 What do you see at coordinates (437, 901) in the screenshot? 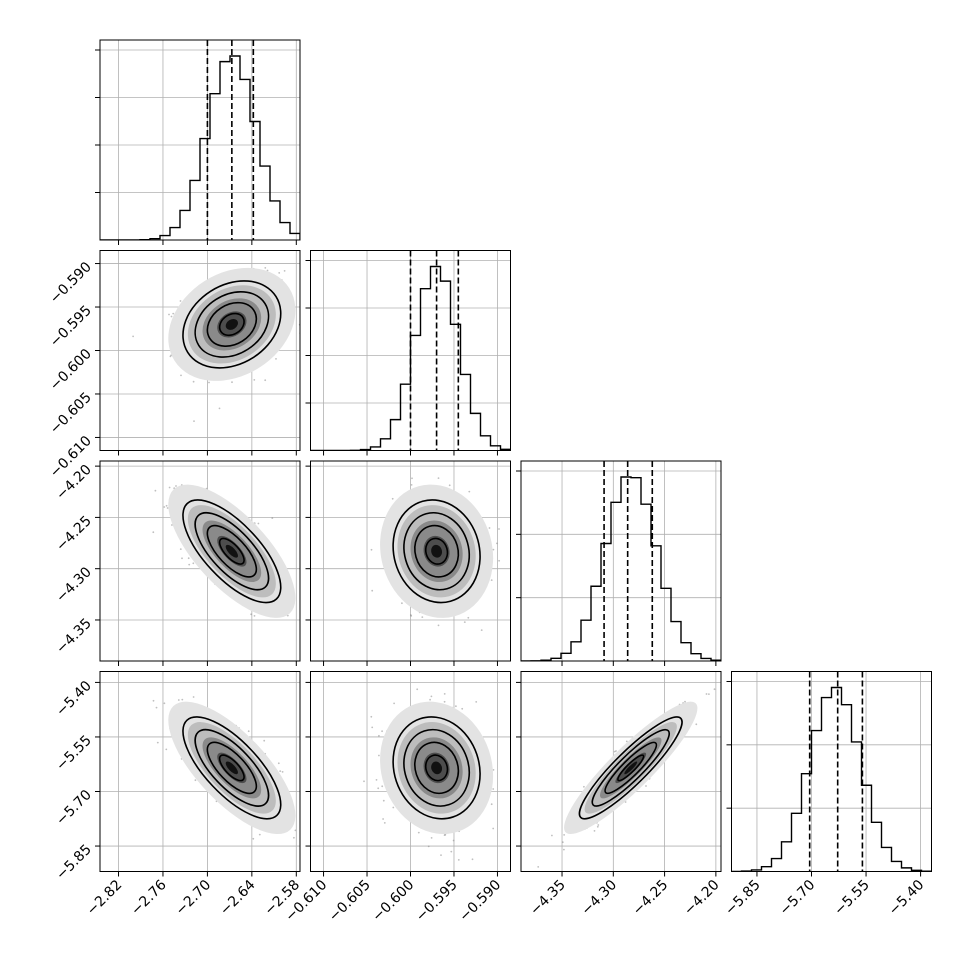
I see `x-tick-label: −0.595` at bounding box center [437, 901].